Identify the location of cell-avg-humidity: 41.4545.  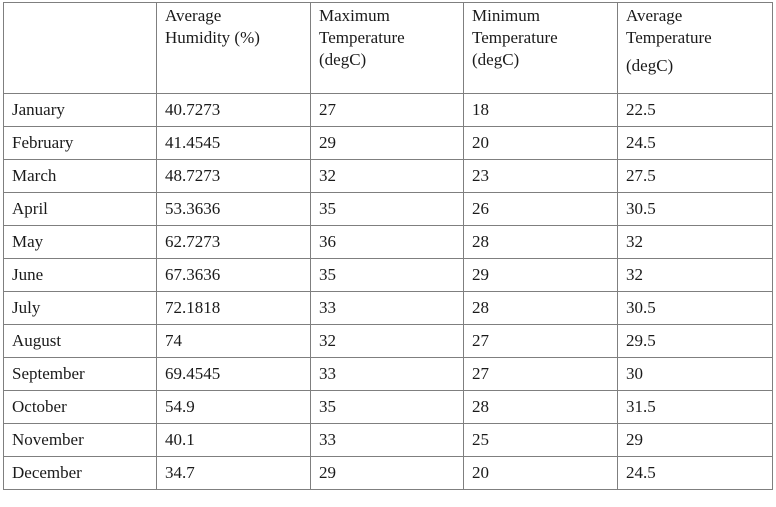
(233, 143).